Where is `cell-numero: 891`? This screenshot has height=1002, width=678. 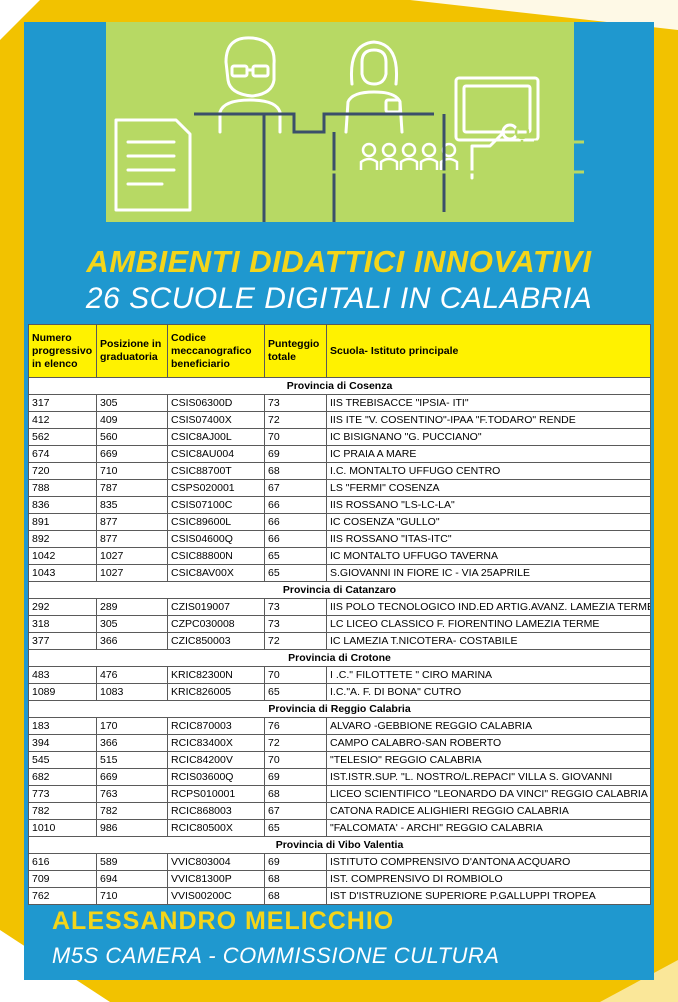
cell-numero: 891 is located at coordinates (62, 522).